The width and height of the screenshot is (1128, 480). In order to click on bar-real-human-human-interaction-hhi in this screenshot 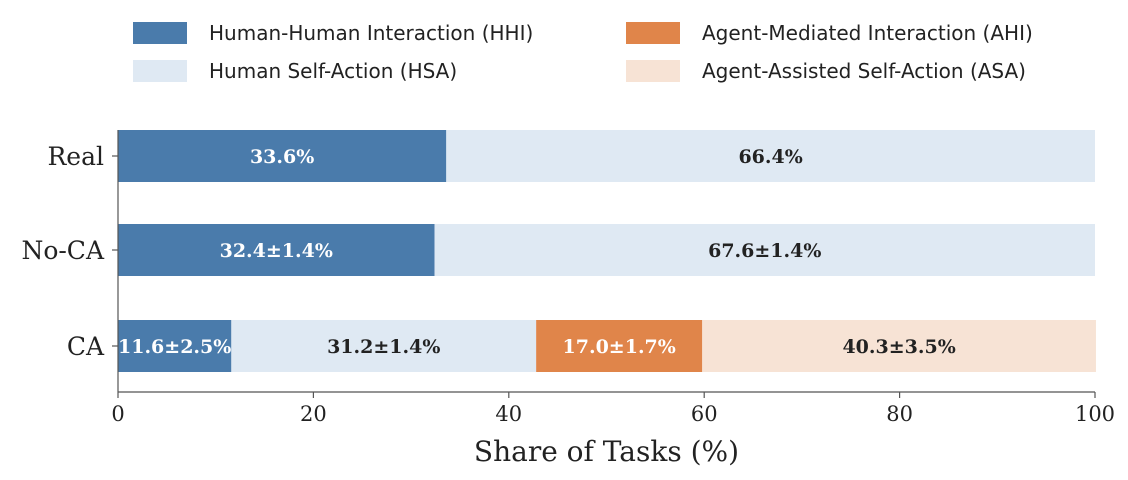, I will do `click(282, 156)`.